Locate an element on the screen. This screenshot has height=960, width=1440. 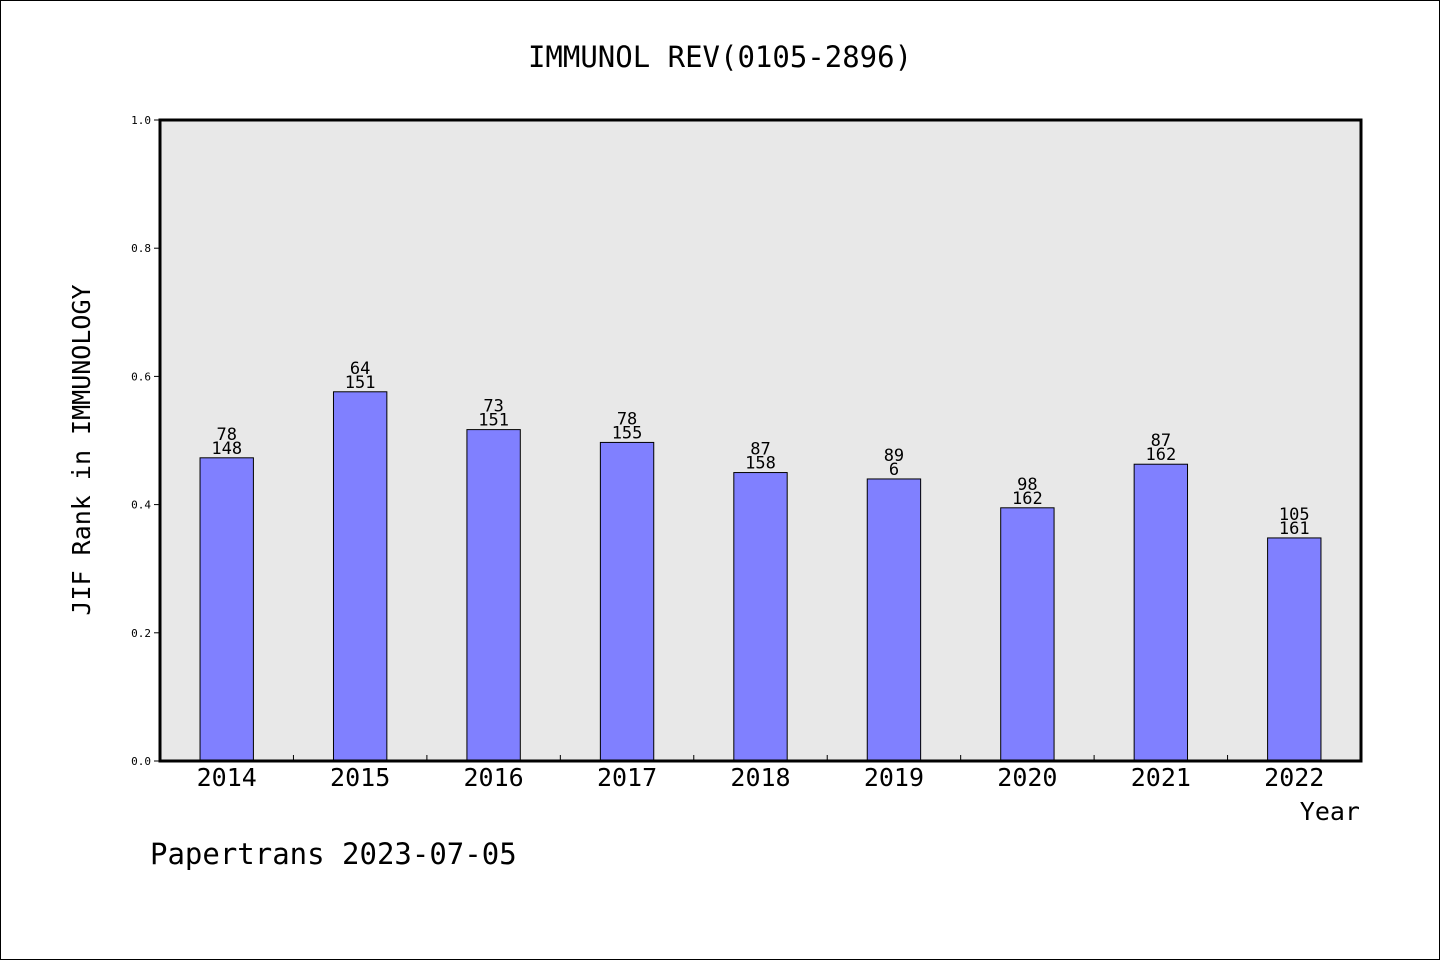
x-tick-label: 2015 is located at coordinates (360, 777).